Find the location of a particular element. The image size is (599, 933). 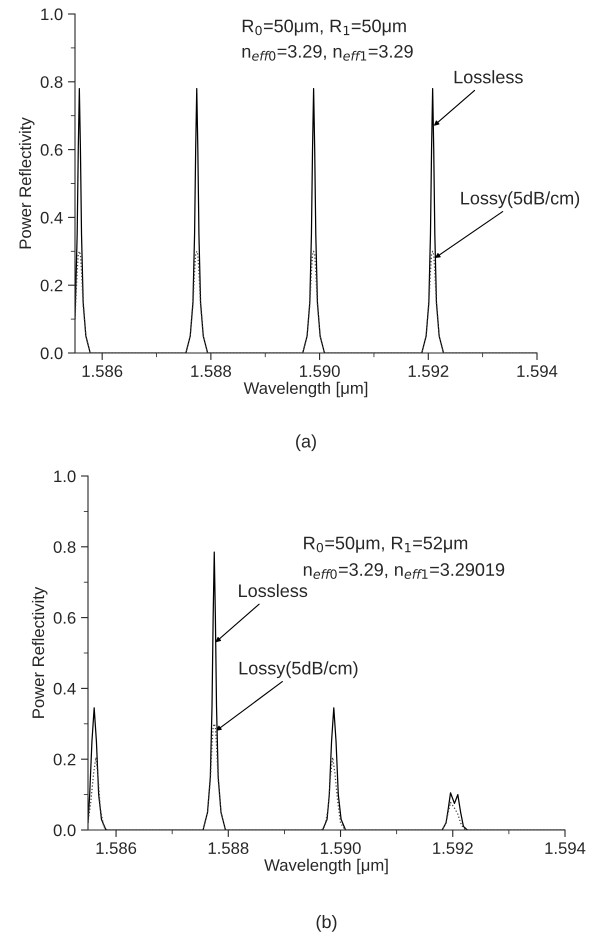

annotation: R$_{0}$=50μm, R$_{1}$=52μm is located at coordinates (386, 544).